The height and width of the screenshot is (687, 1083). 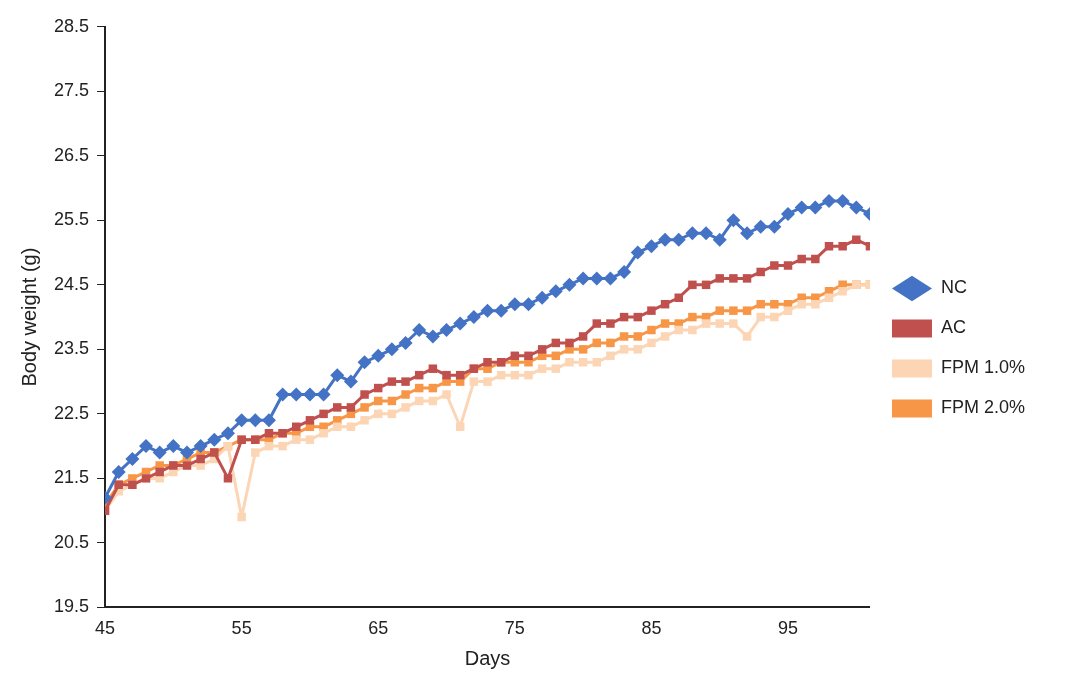 What do you see at coordinates (983, 407) in the screenshot?
I see `legend-label: FPM 2.0%` at bounding box center [983, 407].